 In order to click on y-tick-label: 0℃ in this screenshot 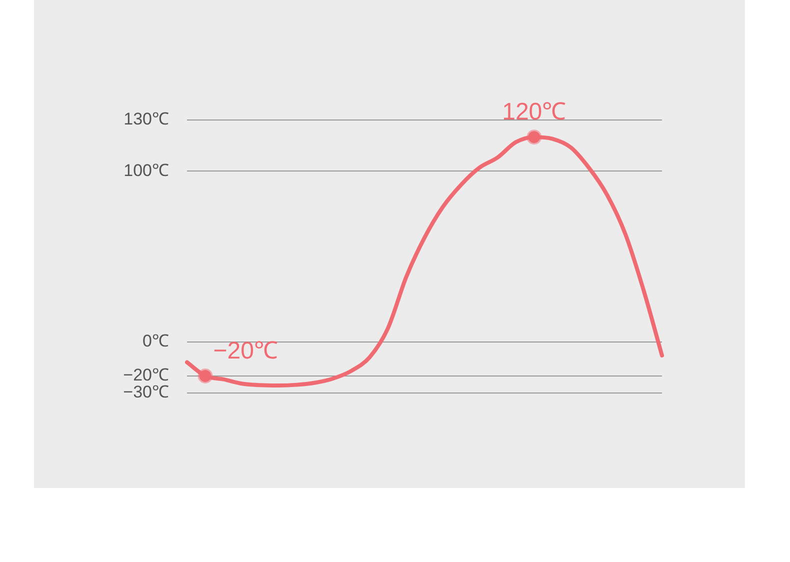, I will do `click(155, 341)`.